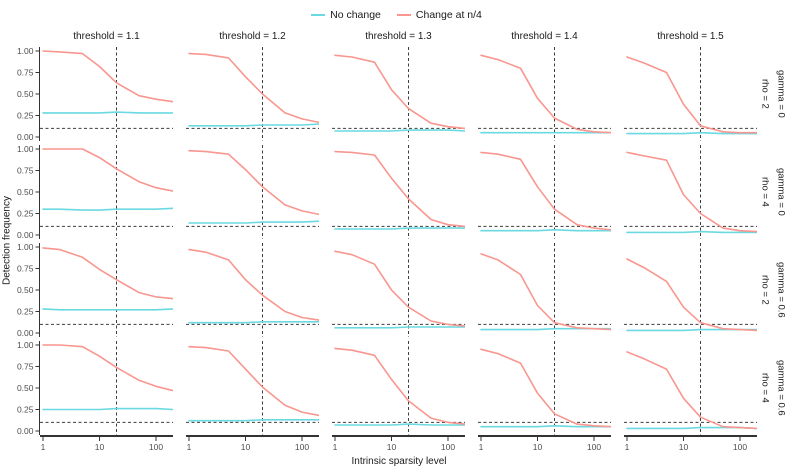 The image size is (793, 476). Describe the element at coordinates (252, 36) in the screenshot. I see `facet-column-label: threshold = 1.2` at that location.